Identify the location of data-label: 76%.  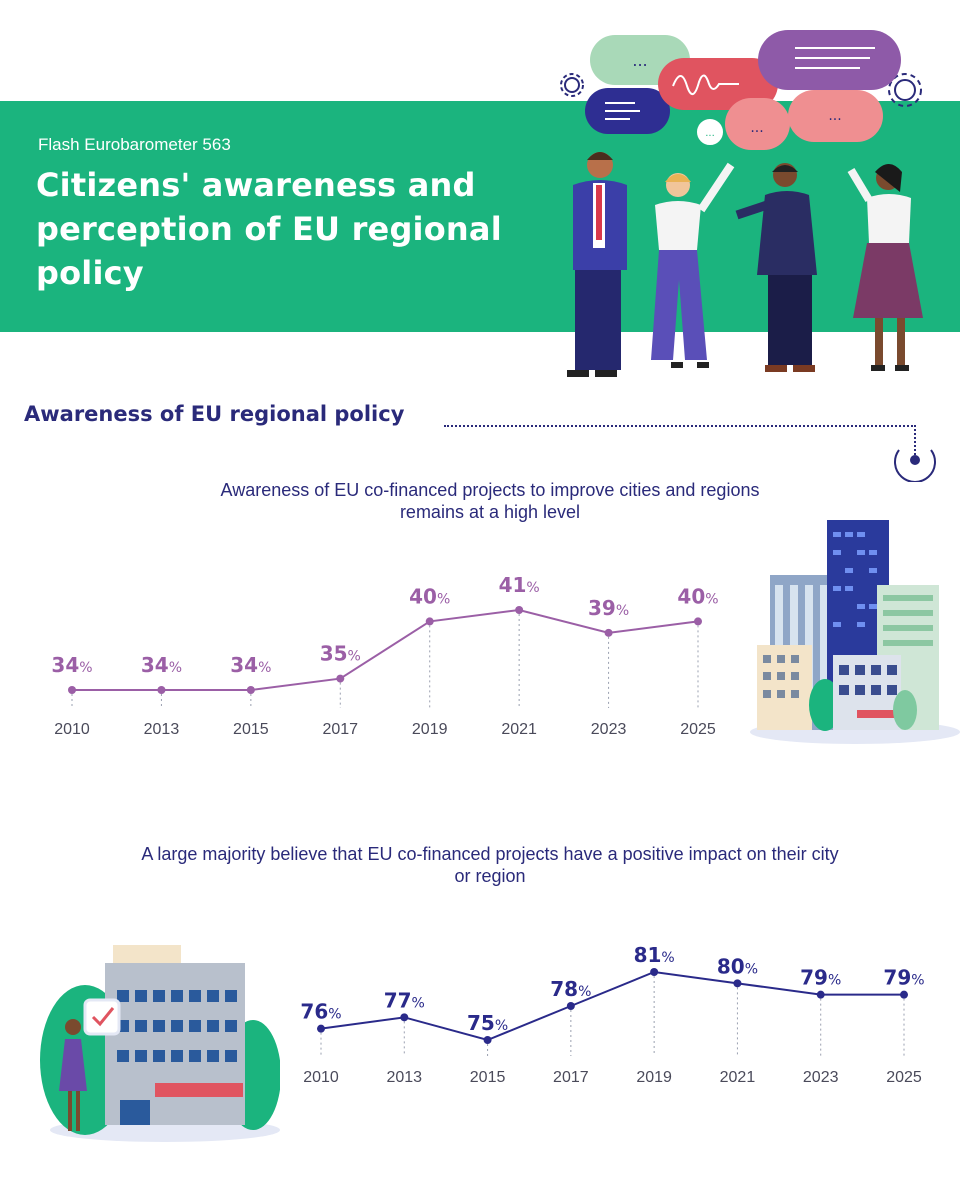
(320, 1012).